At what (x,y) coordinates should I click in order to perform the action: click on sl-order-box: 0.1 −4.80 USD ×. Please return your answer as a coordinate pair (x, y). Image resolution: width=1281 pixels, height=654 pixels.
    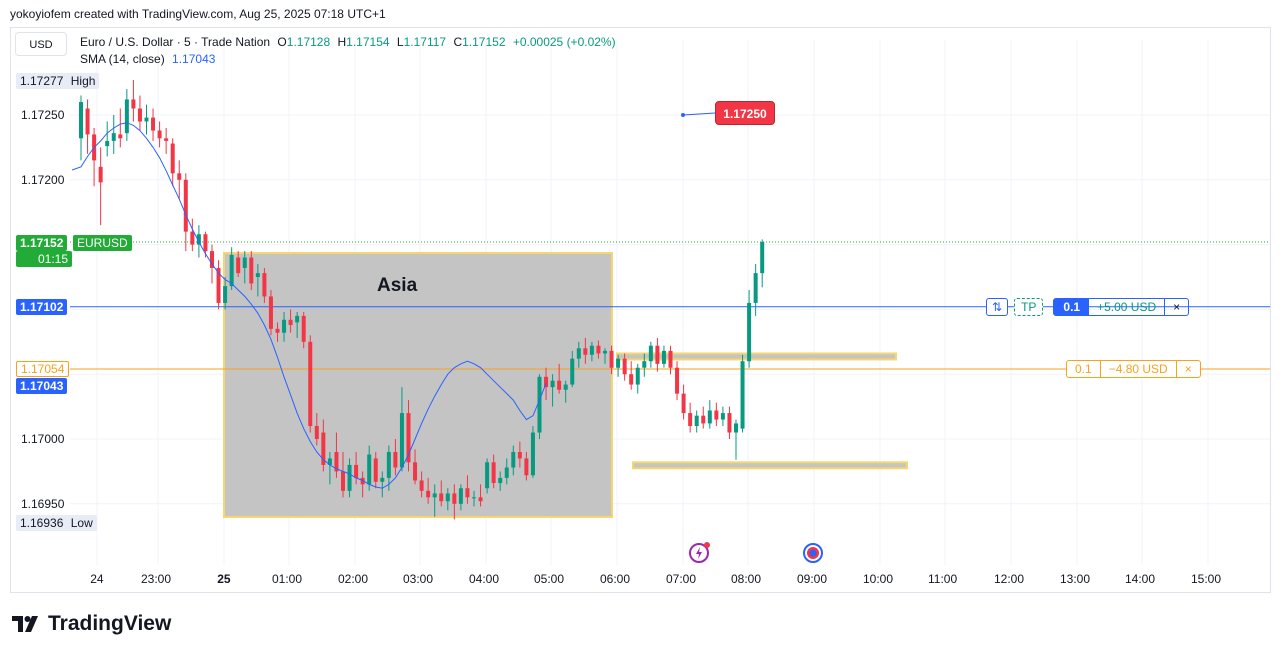
    Looking at the image, I should click on (1133, 369).